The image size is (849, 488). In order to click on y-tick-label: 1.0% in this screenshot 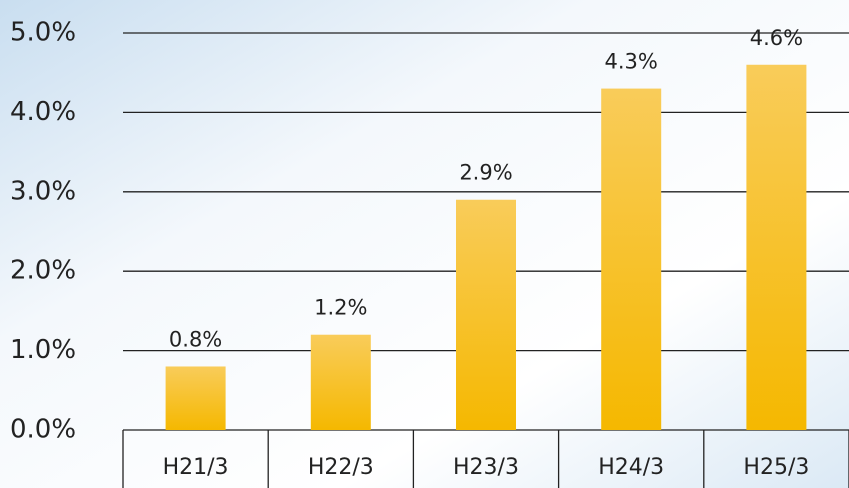, I will do `click(43, 350)`.